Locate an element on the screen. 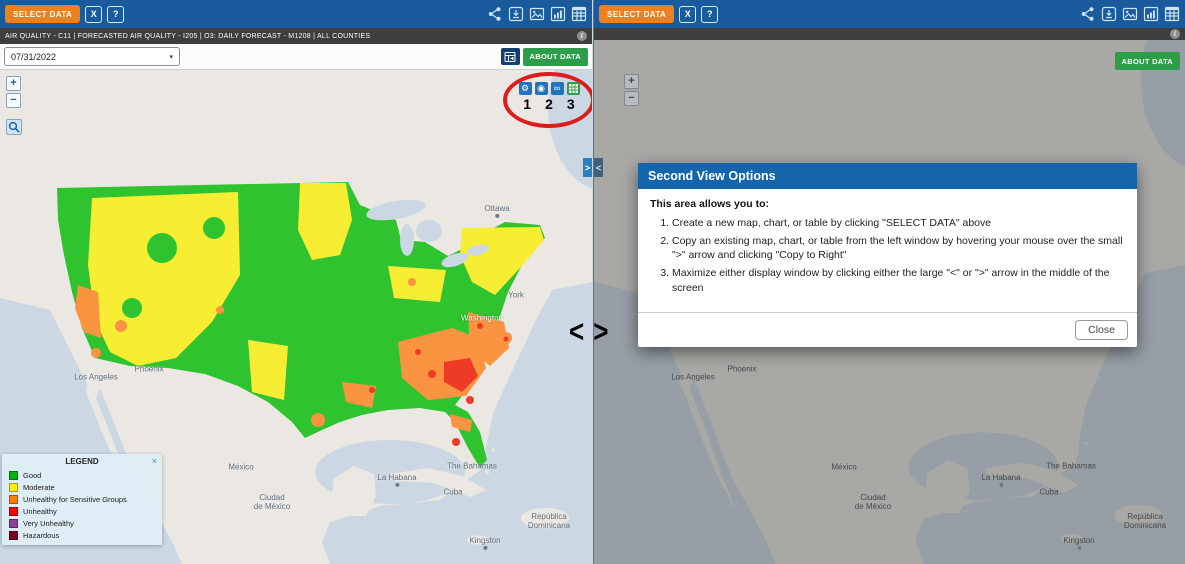 This screenshot has height=564, width=1185. dialog-title: Second View Options is located at coordinates (887, 176).